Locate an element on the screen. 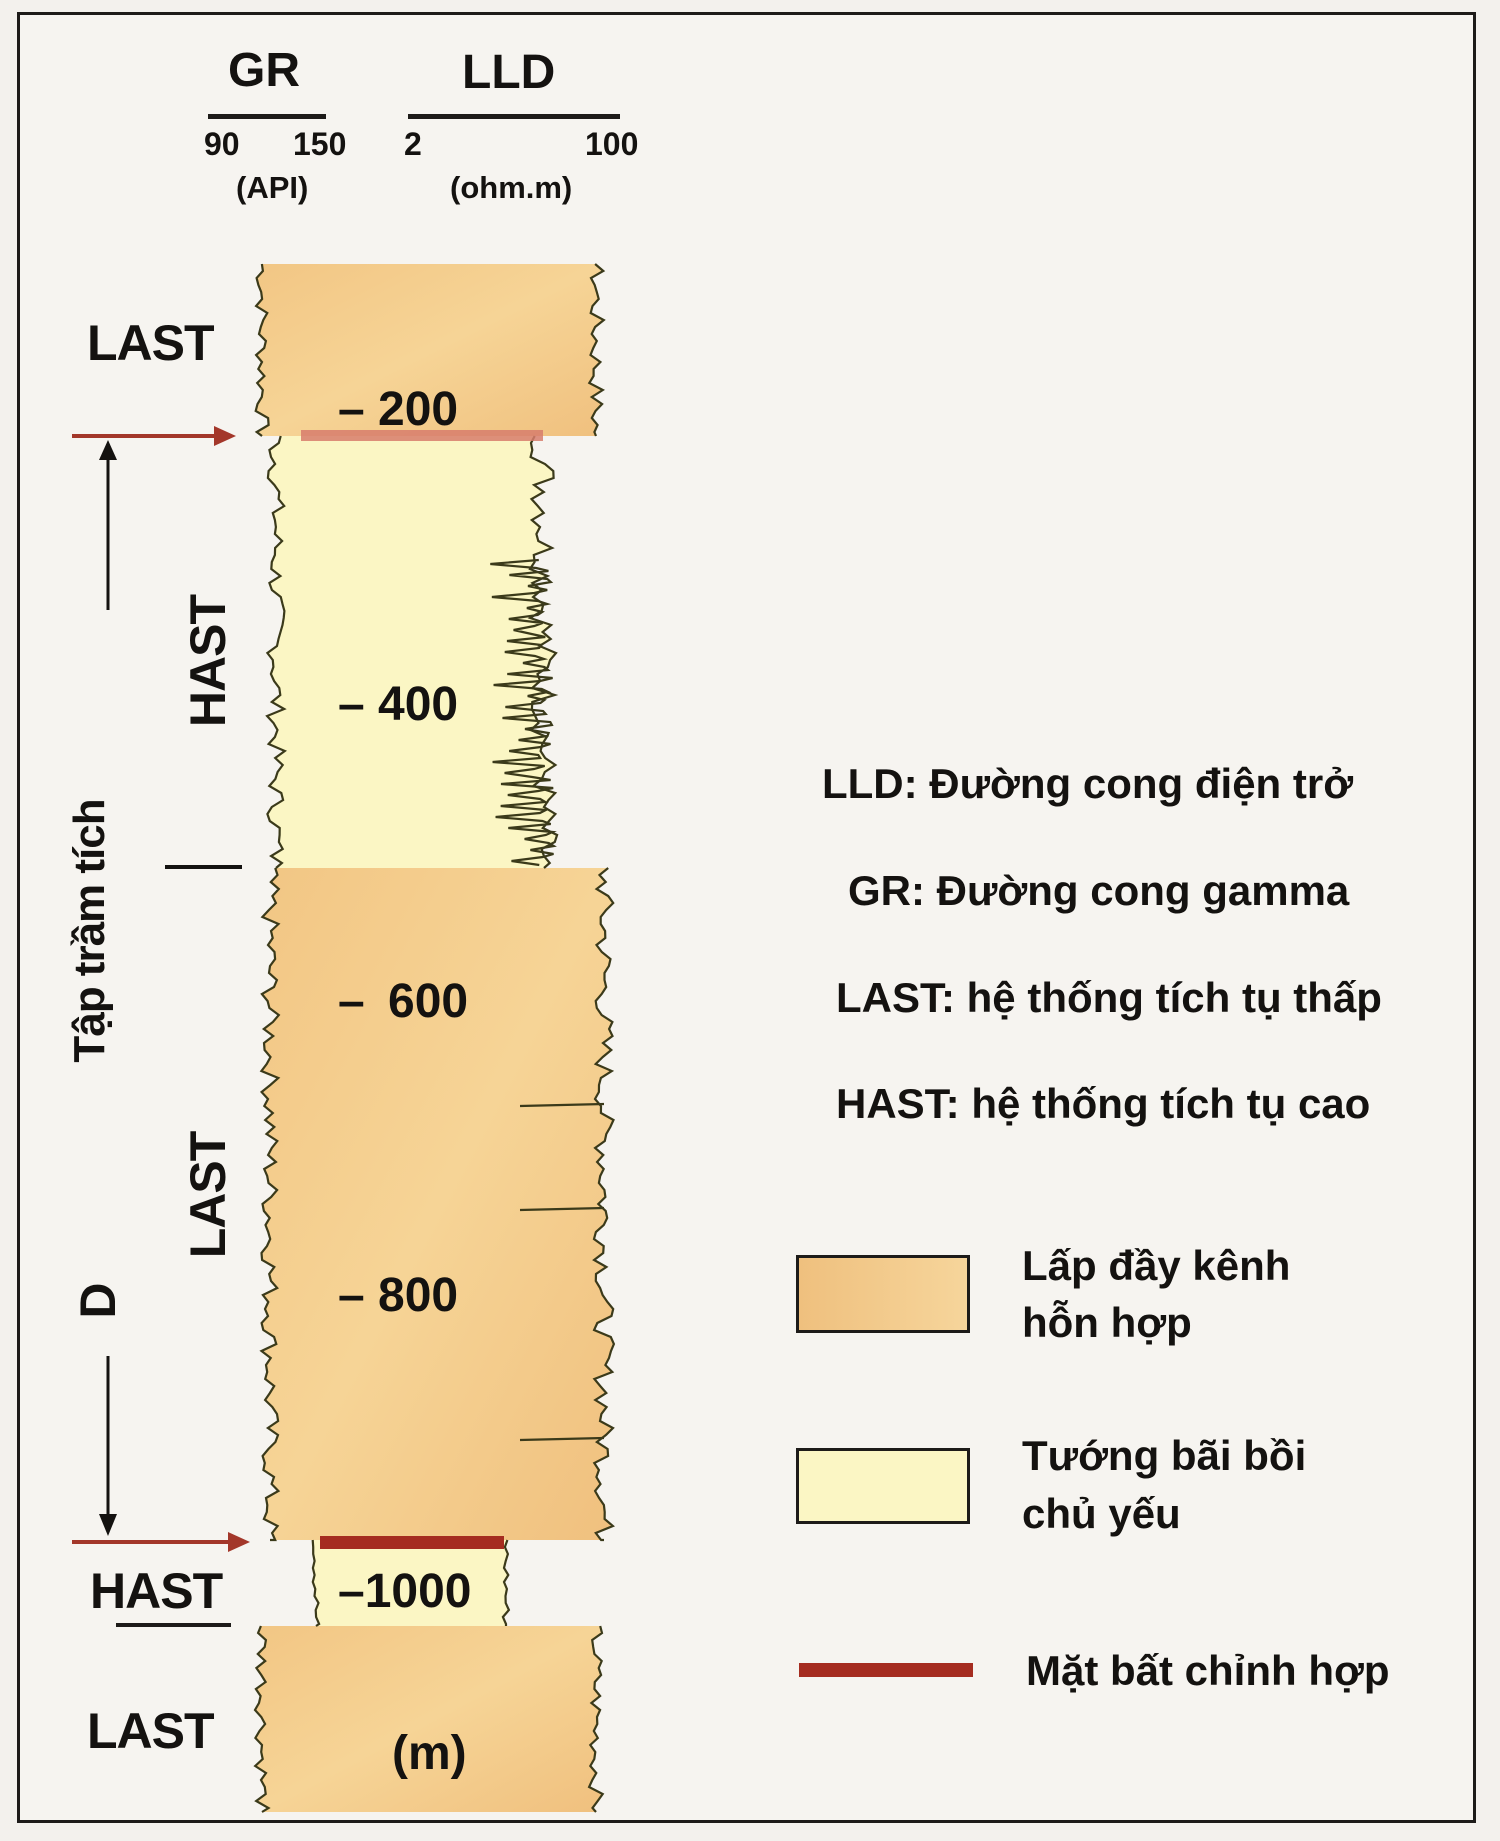  legend-floodplain-line1: Tướng bãi bồi is located at coordinates (1164, 1455).